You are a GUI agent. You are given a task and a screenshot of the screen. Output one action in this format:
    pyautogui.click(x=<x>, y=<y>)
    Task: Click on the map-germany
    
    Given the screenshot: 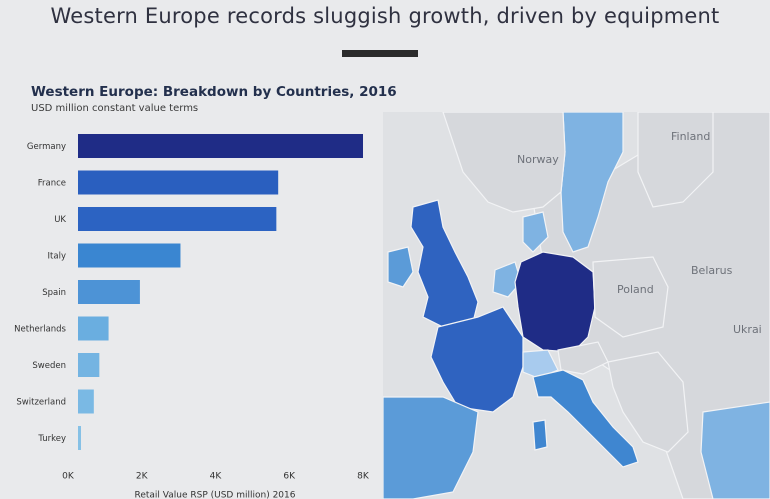 What is the action you would take?
    pyautogui.click(x=555, y=302)
    